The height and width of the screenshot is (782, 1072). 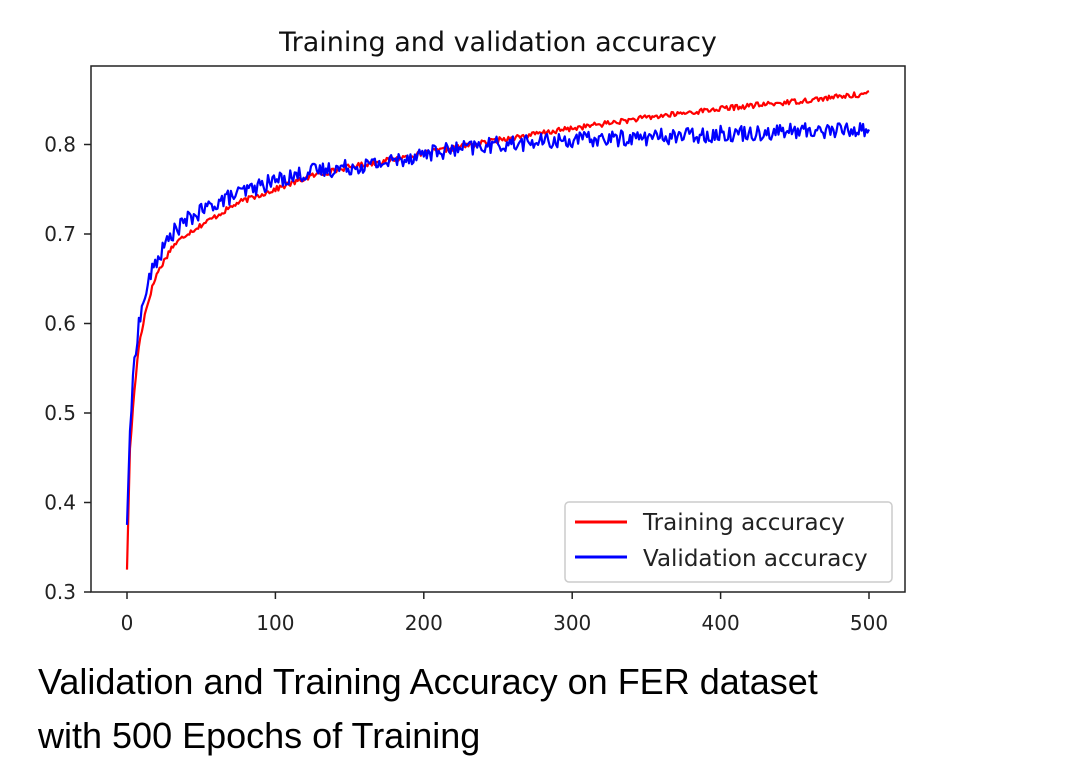 I want to click on caption-line-2: with 500 Epochs of Training, so click(x=259, y=735).